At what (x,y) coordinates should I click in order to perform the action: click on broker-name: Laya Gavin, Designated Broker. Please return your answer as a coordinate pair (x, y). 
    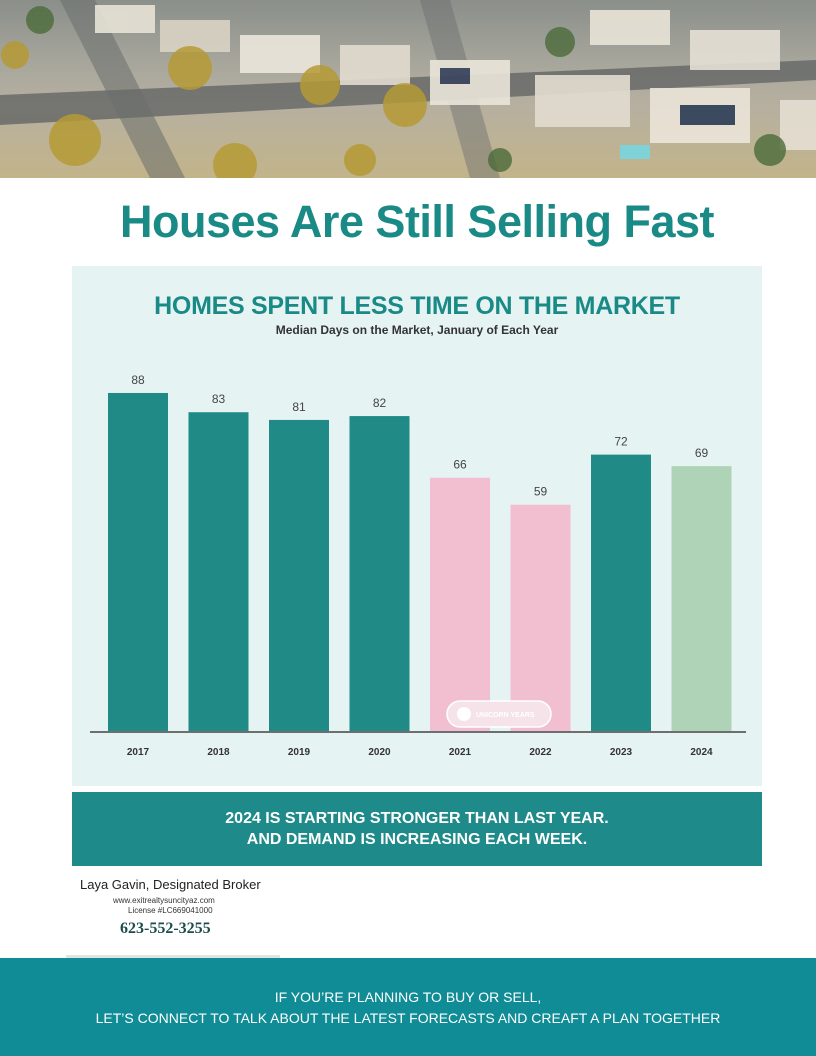
    Looking at the image, I should click on (170, 884).